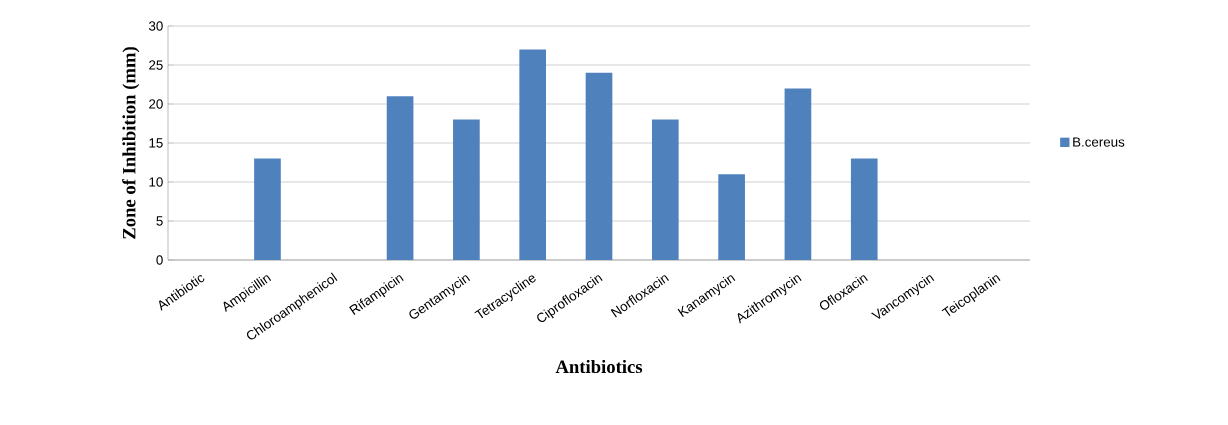  Describe the element at coordinates (1099, 142) in the screenshot. I see `legend-label: B.cereus` at that location.